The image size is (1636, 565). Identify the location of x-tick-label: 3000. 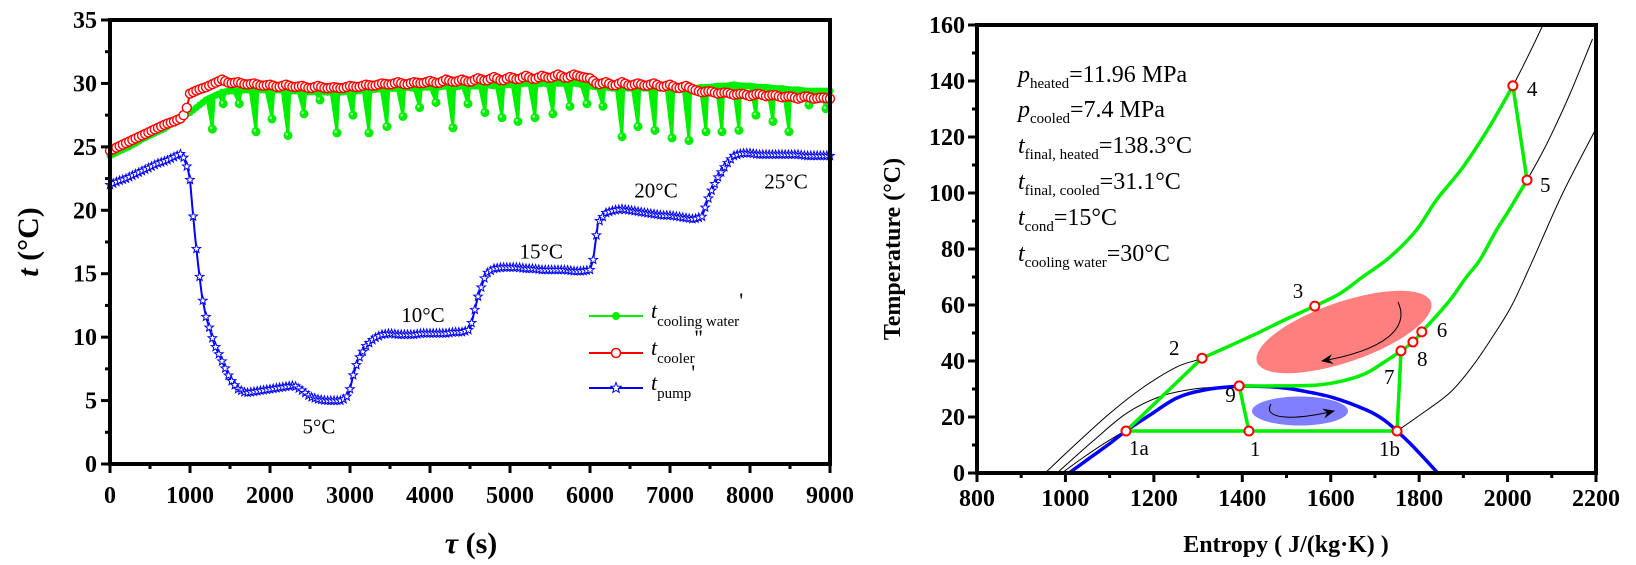
(350, 496).